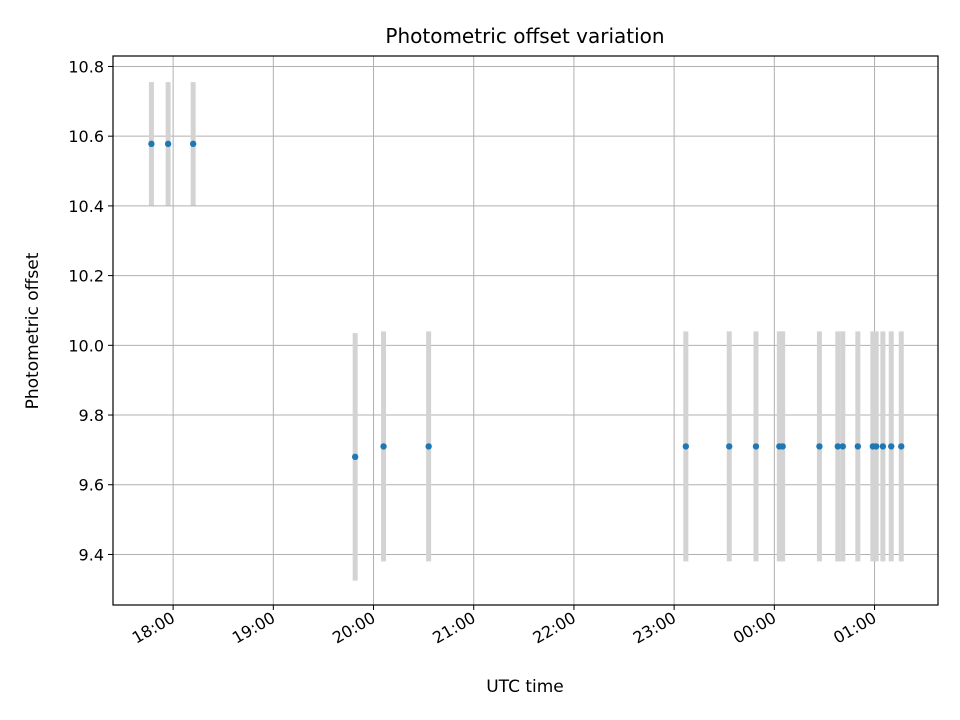  Describe the element at coordinates (525, 687) in the screenshot. I see `x-axis-title: UTC time` at that location.